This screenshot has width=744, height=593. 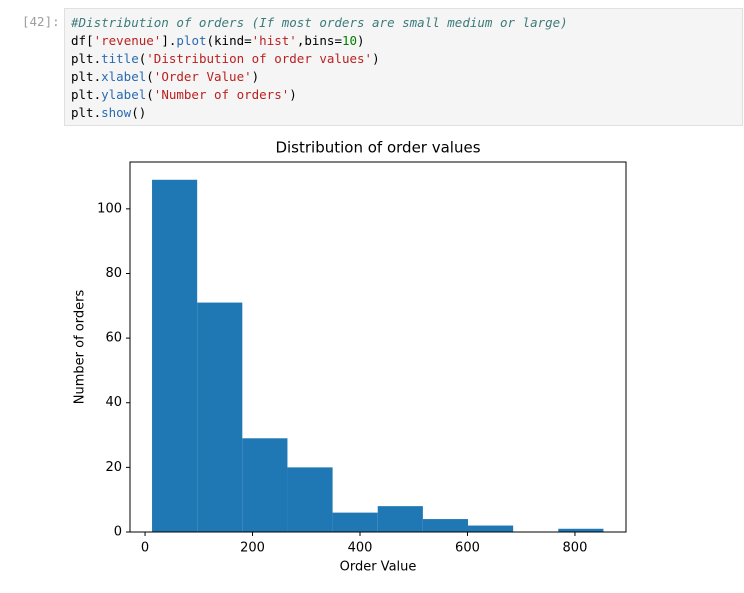 What do you see at coordinates (127, 40) in the screenshot?
I see `code-token: 'revenue'` at bounding box center [127, 40].